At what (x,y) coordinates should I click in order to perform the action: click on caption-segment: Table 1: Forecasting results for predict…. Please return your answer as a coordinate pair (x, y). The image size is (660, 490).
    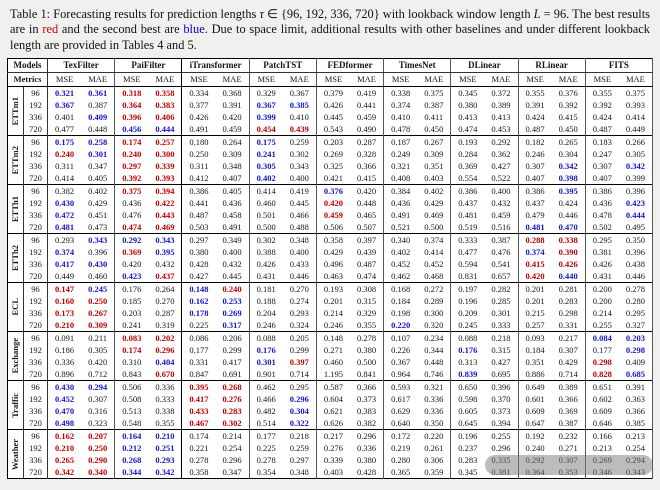
    Looking at the image, I should click on (135, 14).